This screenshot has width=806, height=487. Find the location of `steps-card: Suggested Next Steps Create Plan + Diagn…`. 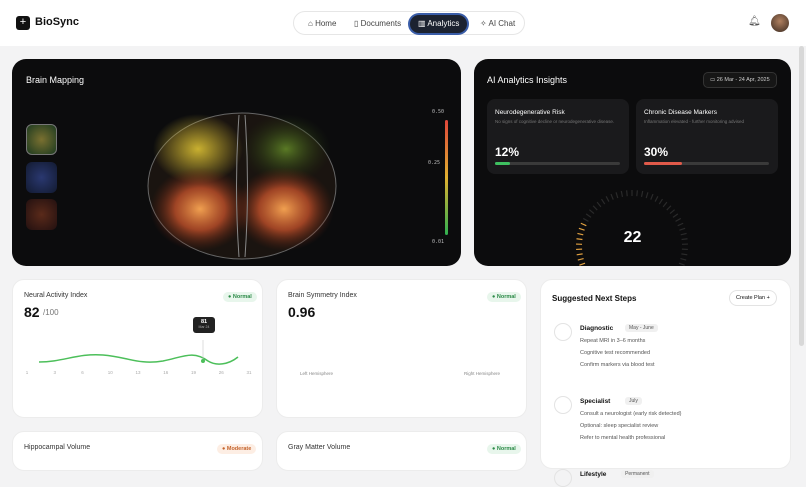

steps-card: Suggested Next Steps Create Plan + Diagn… is located at coordinates (665, 374).